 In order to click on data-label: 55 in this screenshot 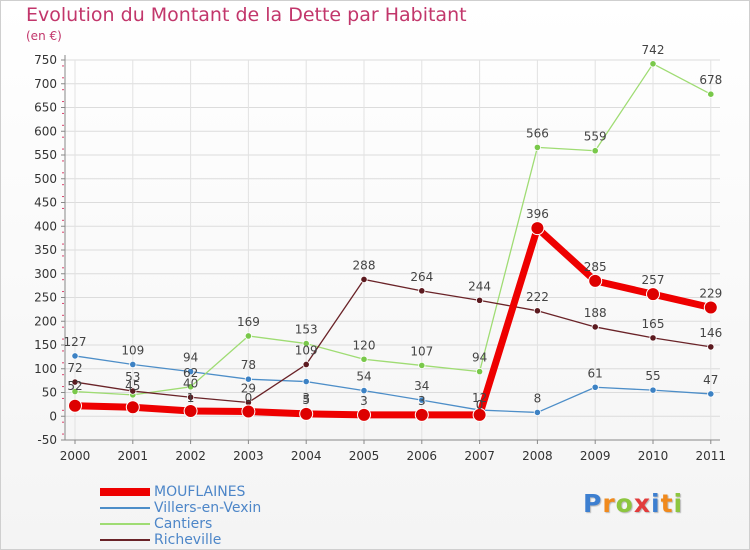, I will do `click(652, 376)`.